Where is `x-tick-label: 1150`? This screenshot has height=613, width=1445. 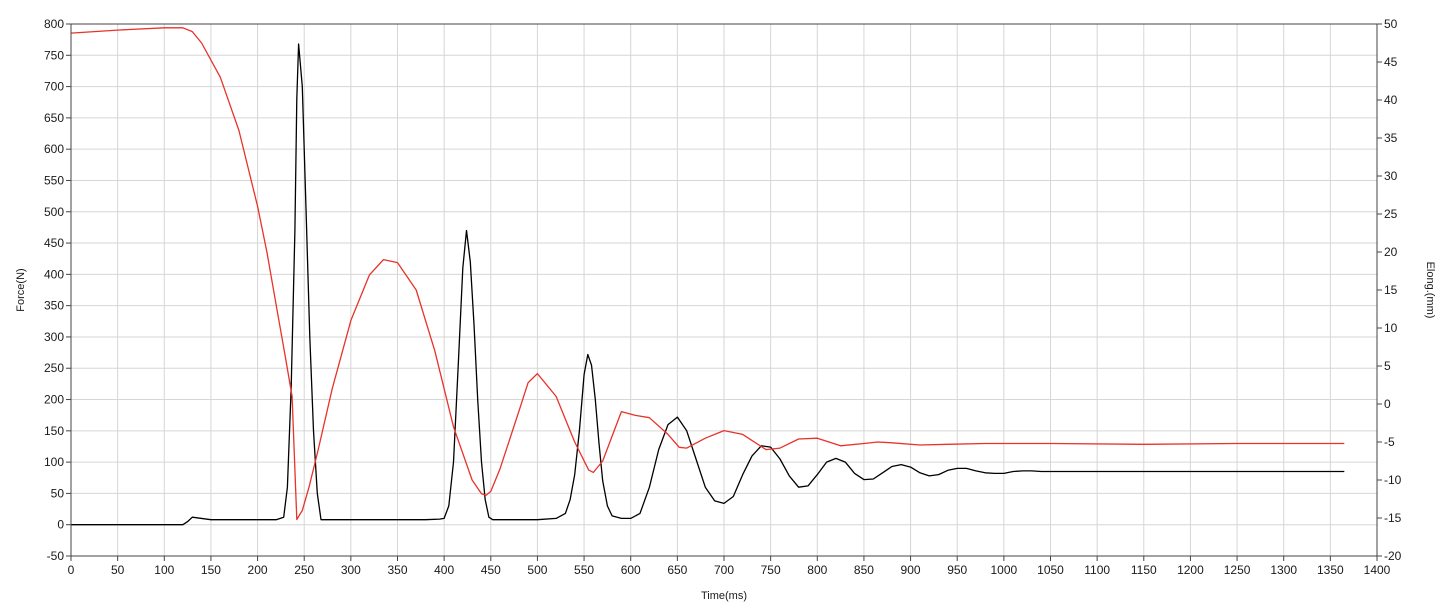
x-tick-label: 1150 is located at coordinates (1144, 570).